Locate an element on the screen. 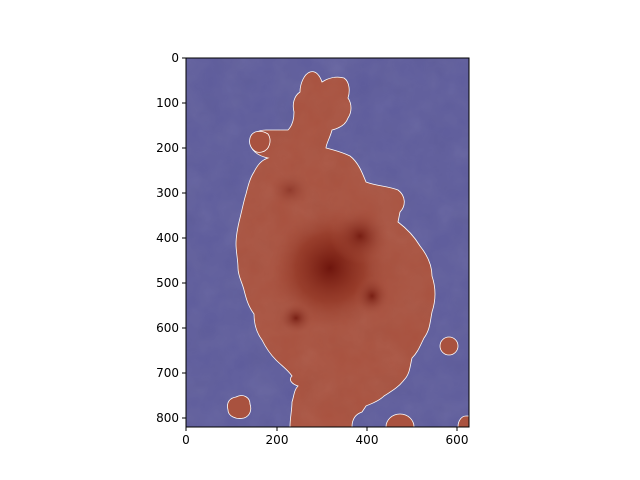 This screenshot has width=640, height=480. y-tick-label: 300 is located at coordinates (167, 193).